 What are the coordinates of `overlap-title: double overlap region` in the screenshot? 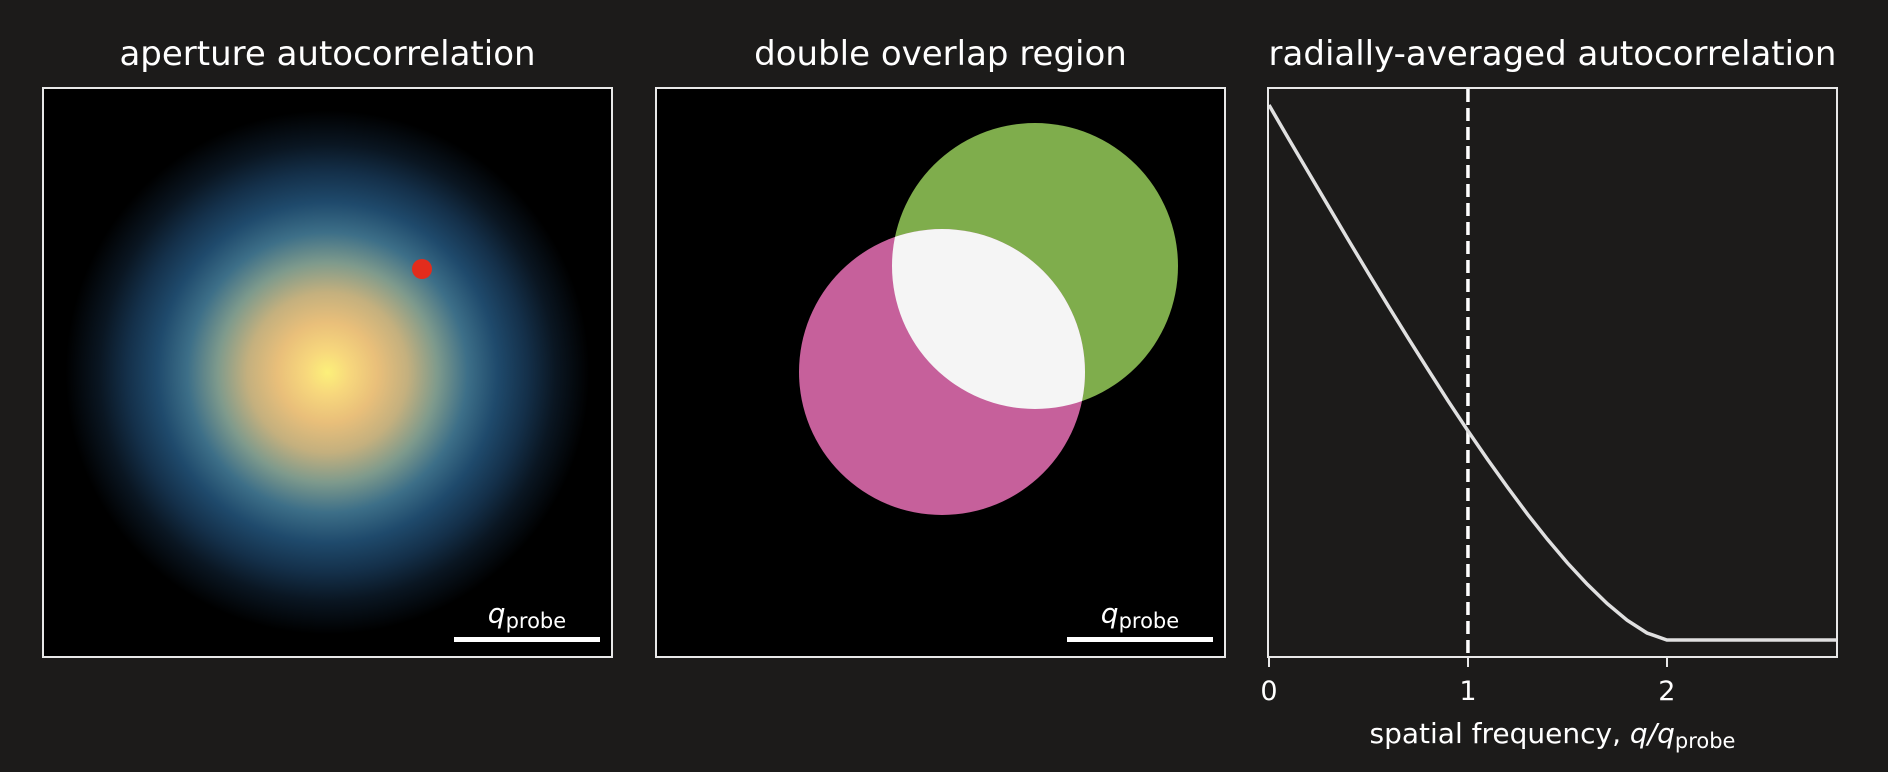 It's located at (940, 54).